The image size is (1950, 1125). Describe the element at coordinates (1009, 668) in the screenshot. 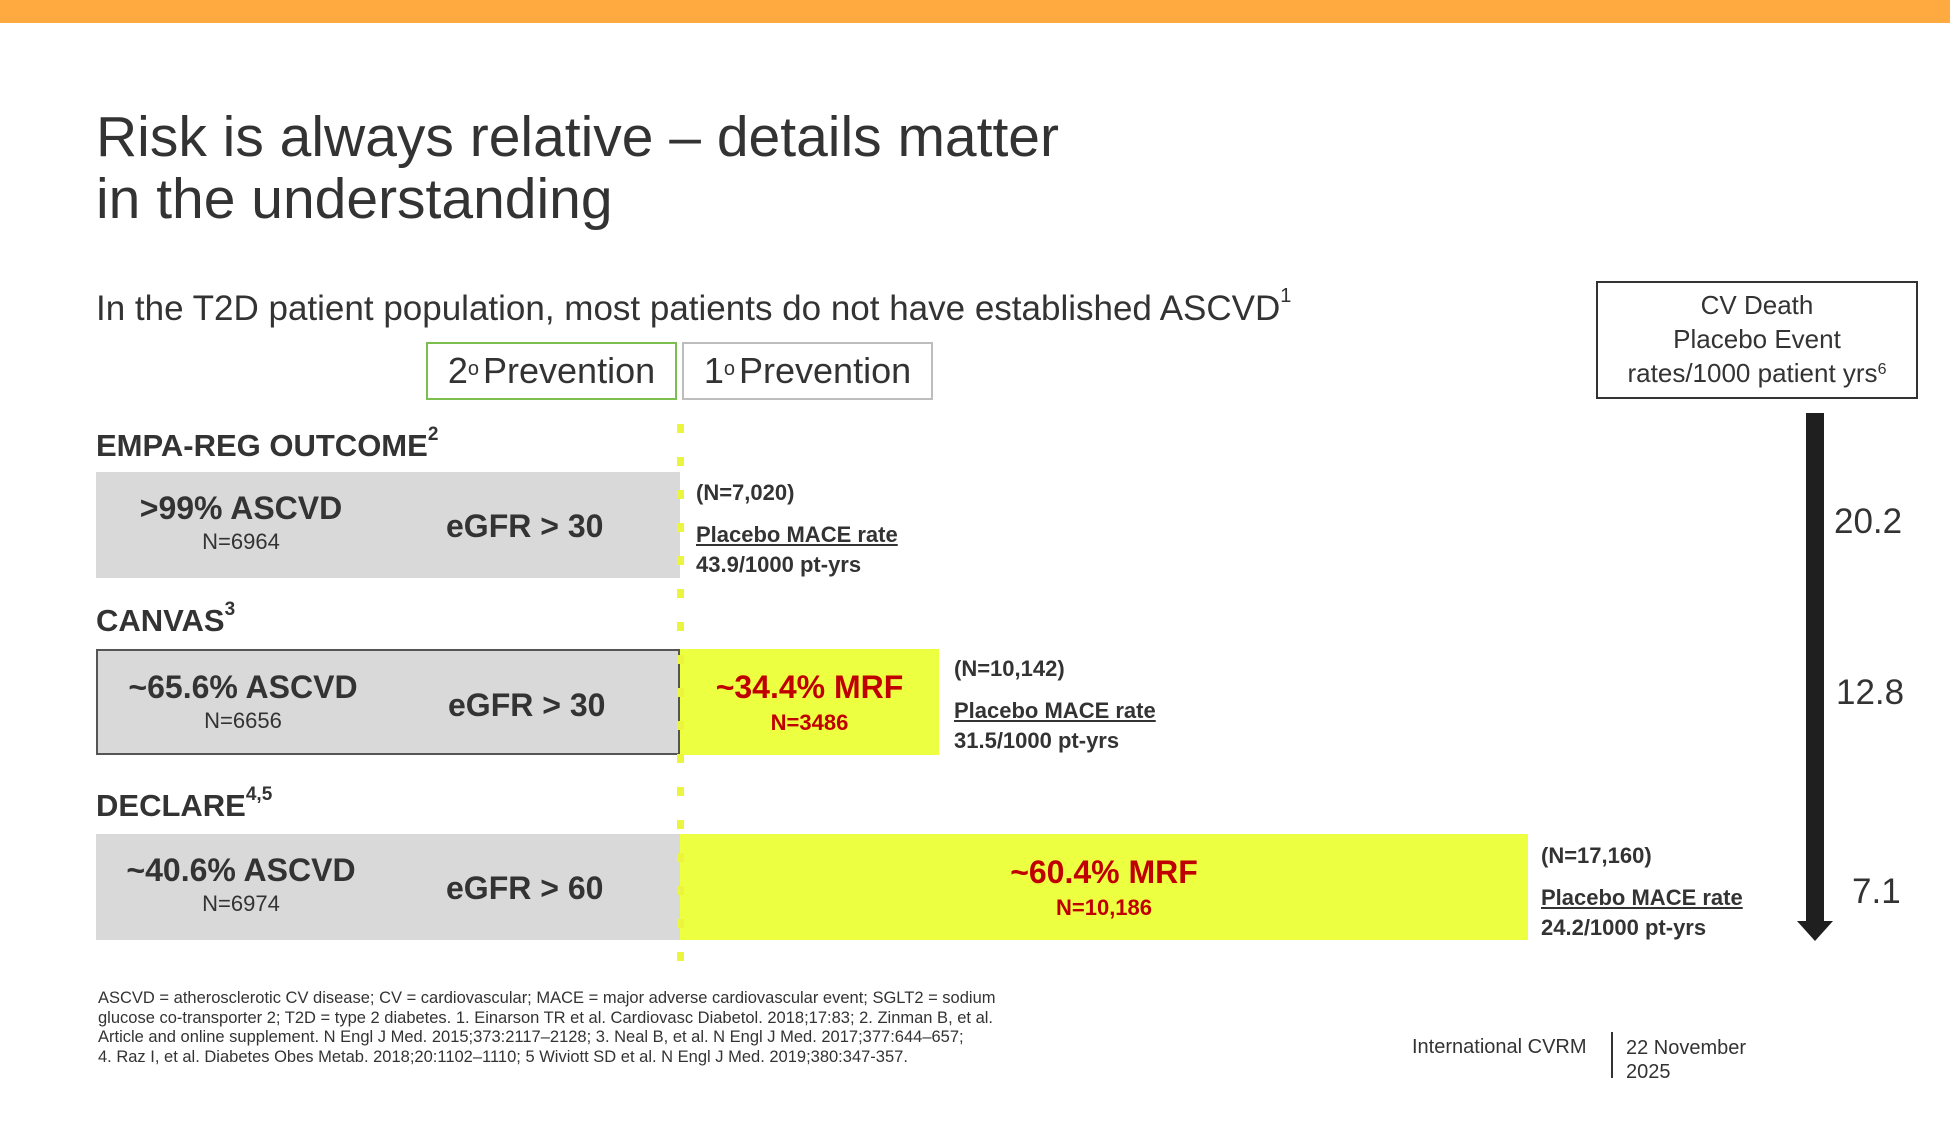

I see `total-n: (N=10,142)` at that location.